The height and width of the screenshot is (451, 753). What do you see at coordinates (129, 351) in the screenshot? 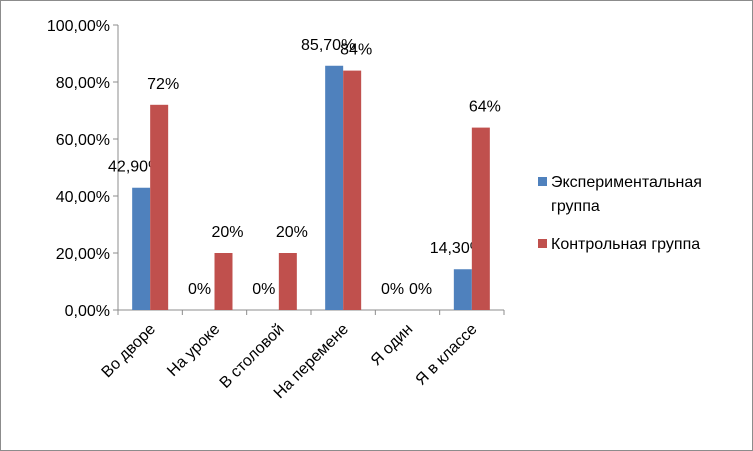
I see `x-tick-label-0: Во дворе` at bounding box center [129, 351].